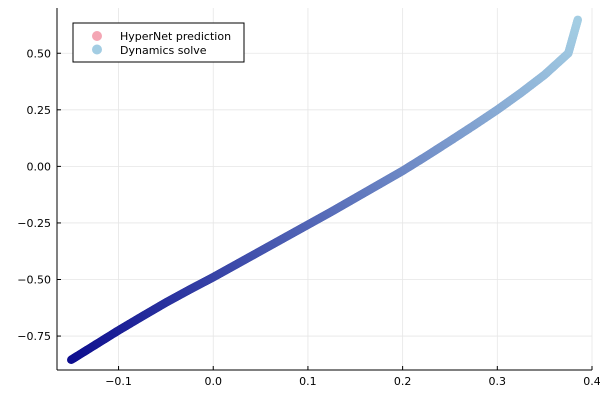  I want to click on y-ticks: −0.75 −0.50 −0.25 0.00 0.25 0.50, so click(39, 195).